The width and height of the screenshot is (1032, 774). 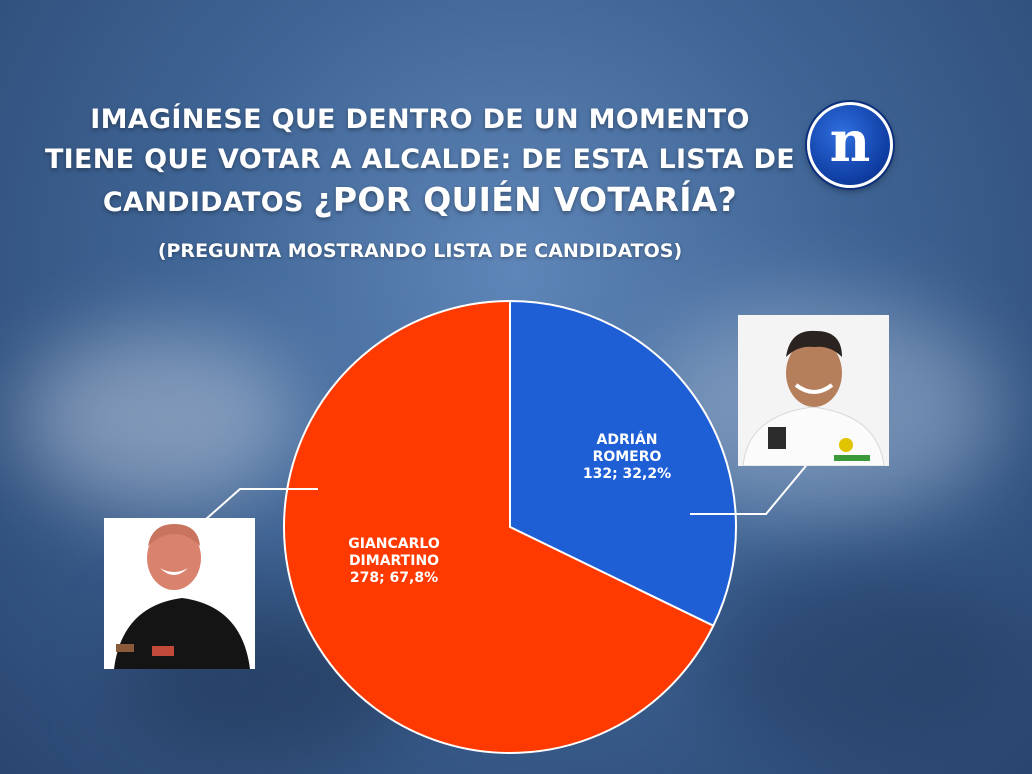 I want to click on leader-line-romero, so click(x=753, y=484).